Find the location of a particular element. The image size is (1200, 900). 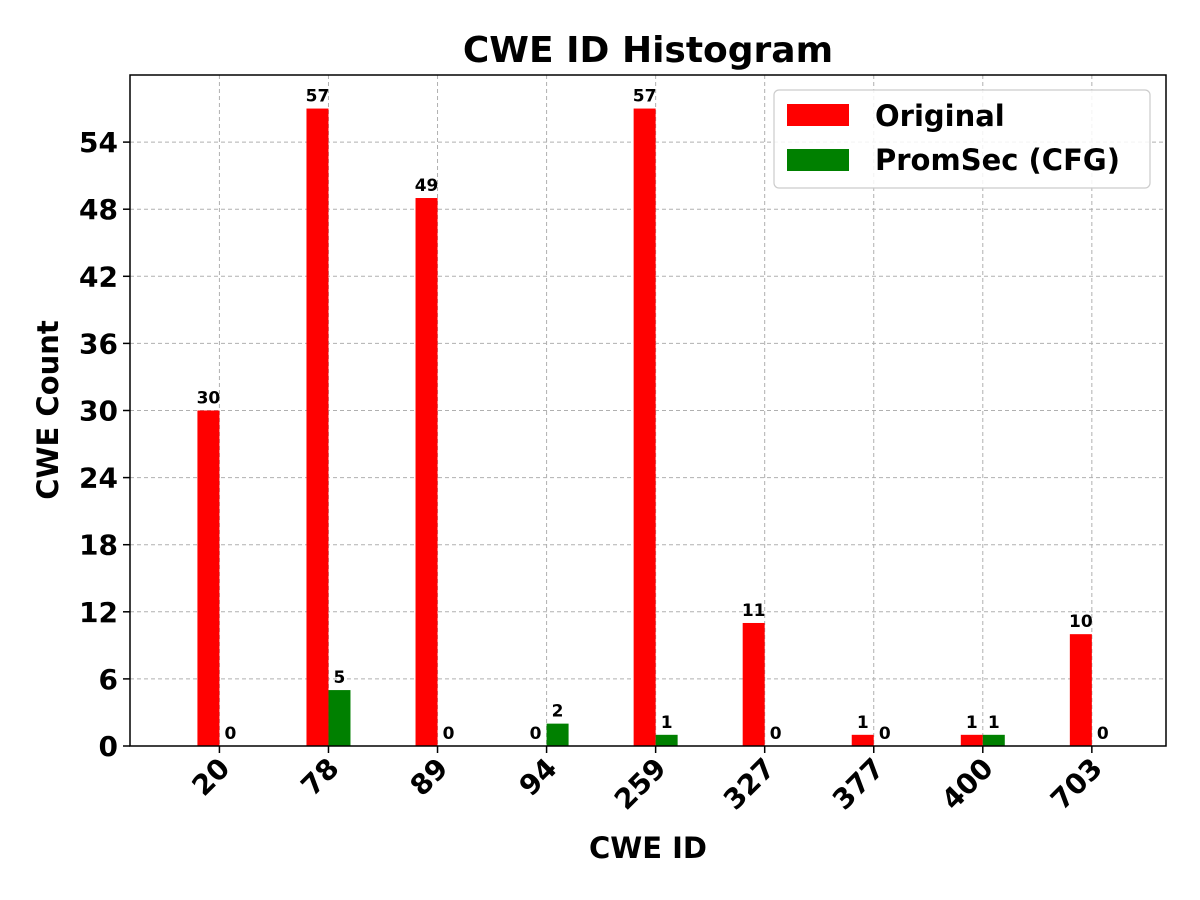

legend-label-promsec: PromSec (CFG) is located at coordinates (997, 160).